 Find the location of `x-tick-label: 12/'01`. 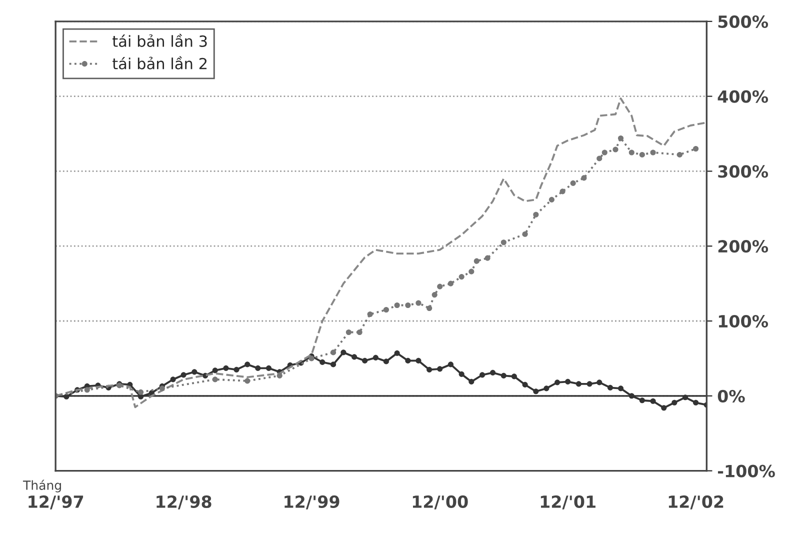

x-tick-label: 12/'01 is located at coordinates (568, 502).